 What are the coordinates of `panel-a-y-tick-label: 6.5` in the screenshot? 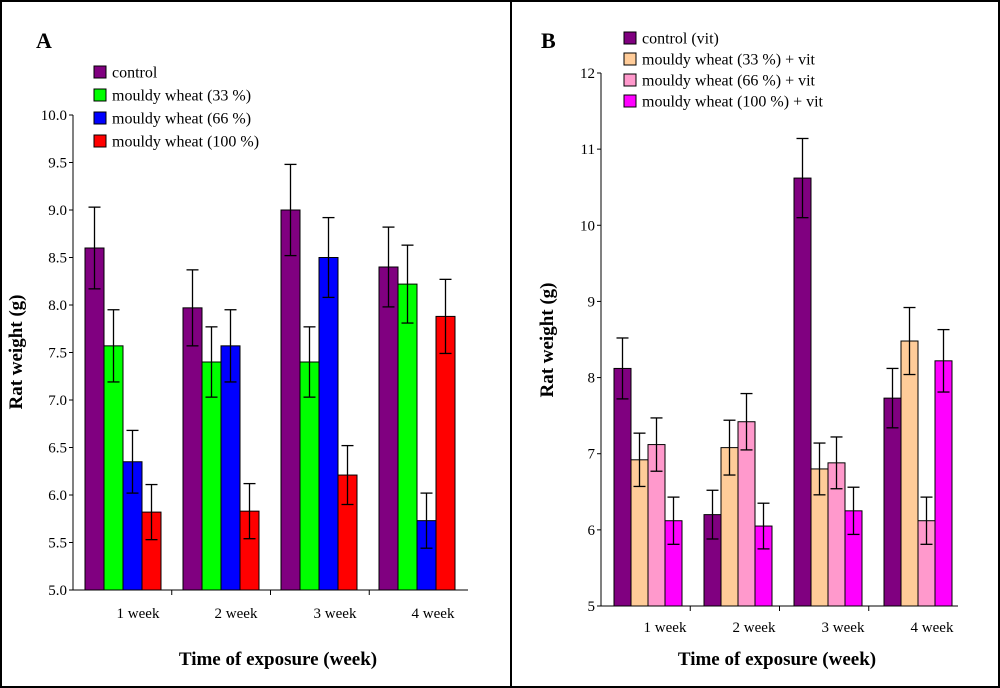 It's located at (57, 449).